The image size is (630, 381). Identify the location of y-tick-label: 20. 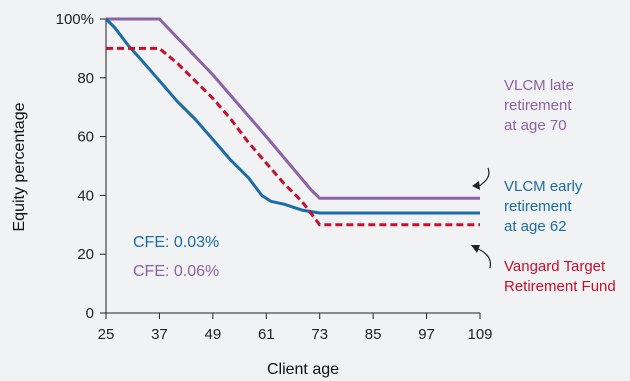
(85, 254).